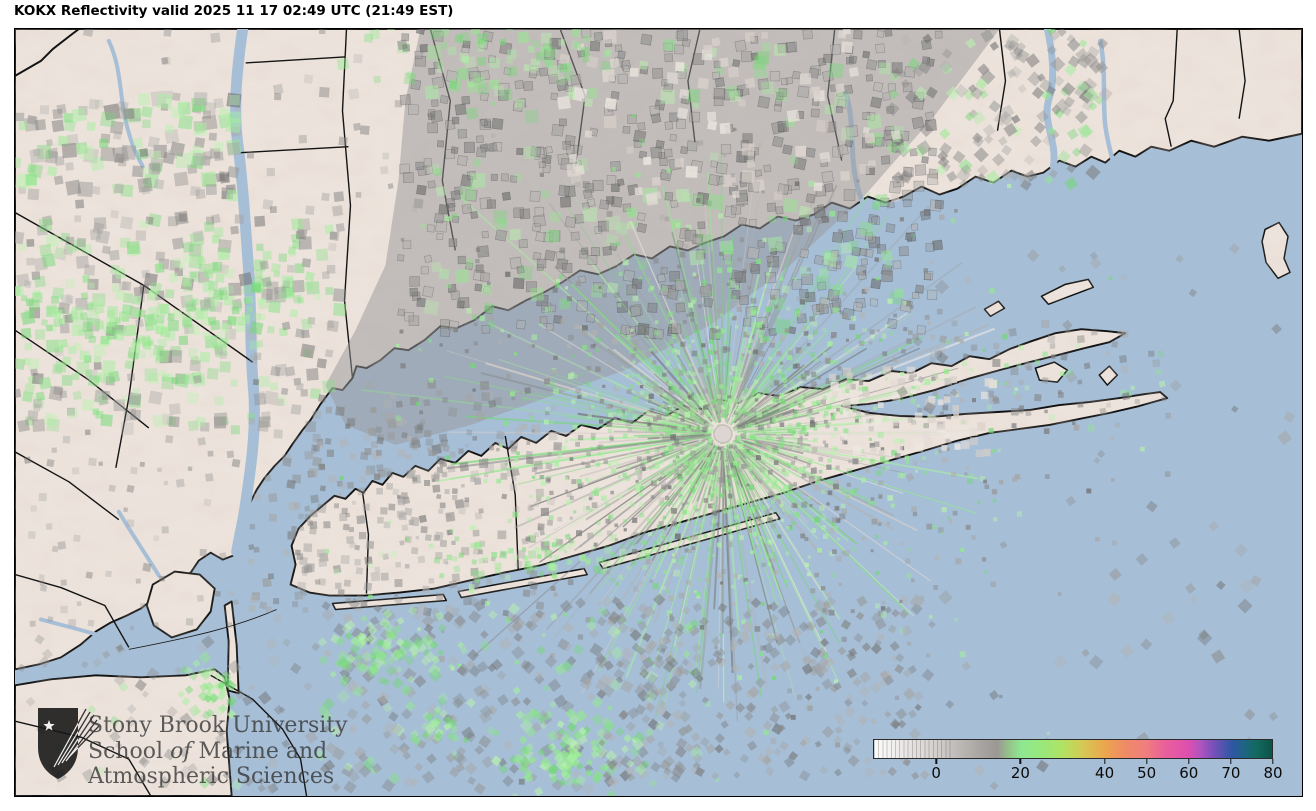 This screenshot has height=811, width=1316. Describe the element at coordinates (1105, 773) in the screenshot. I see `colorbar-tick-label: 40` at that location.